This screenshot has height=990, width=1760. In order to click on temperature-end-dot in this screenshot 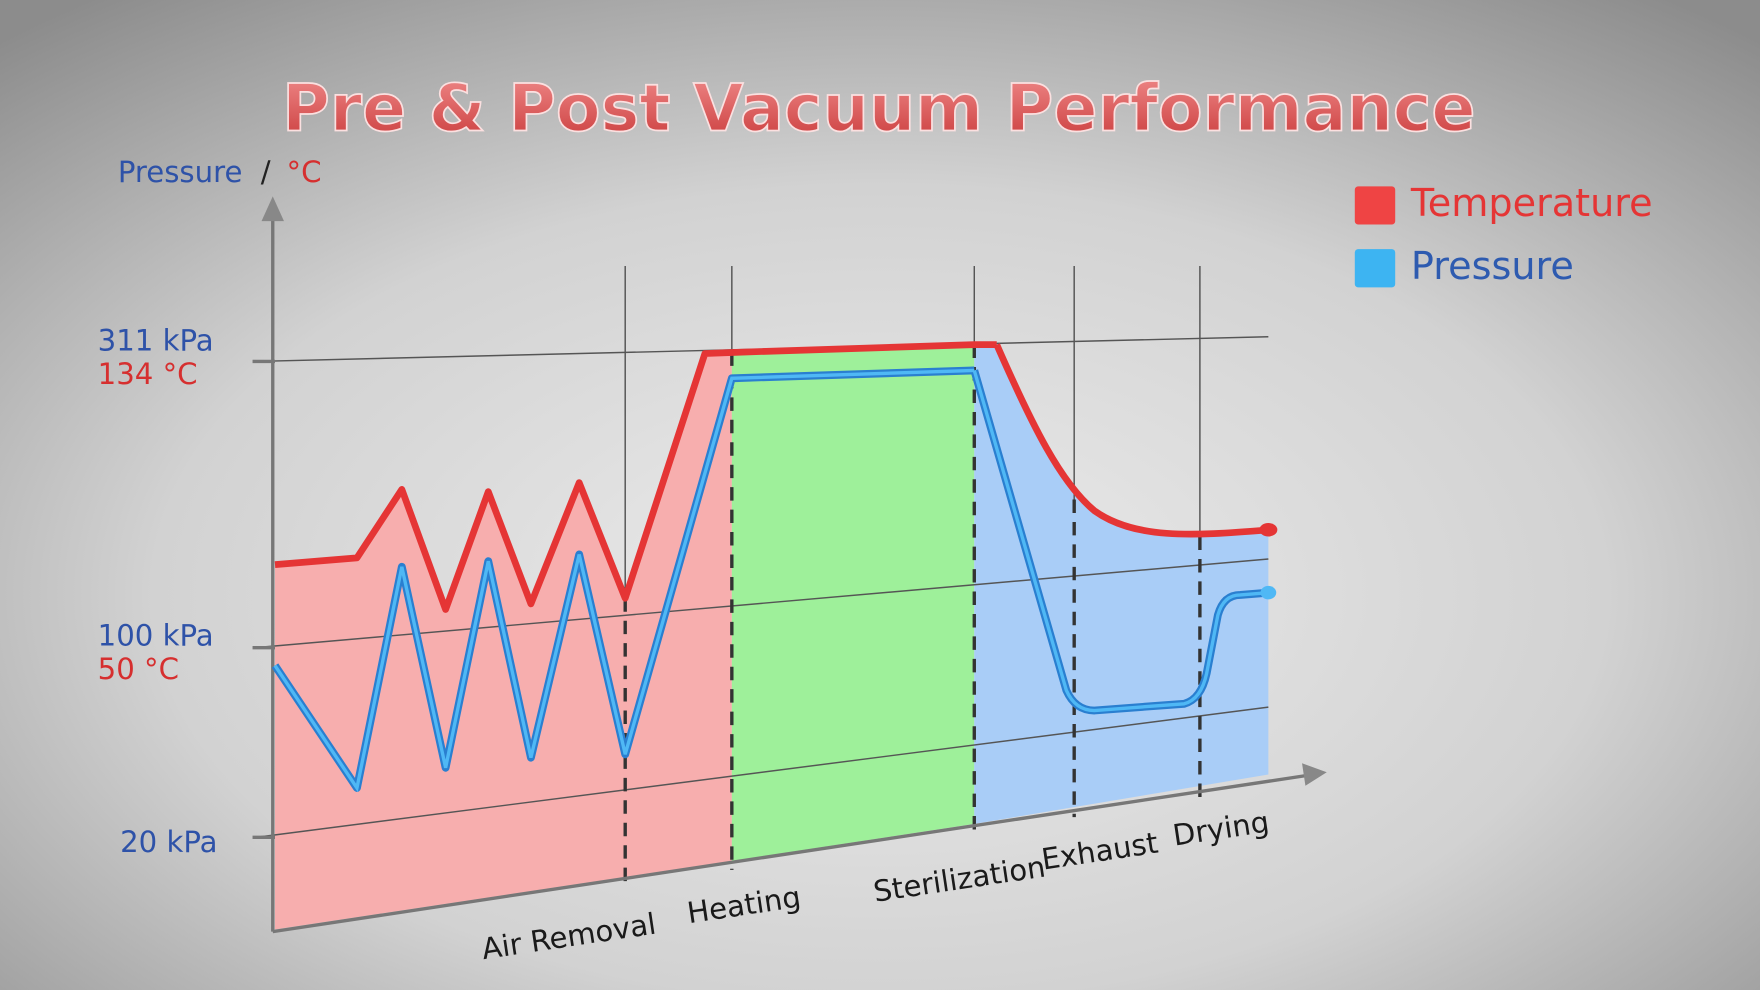, I will do `click(1268, 530)`.